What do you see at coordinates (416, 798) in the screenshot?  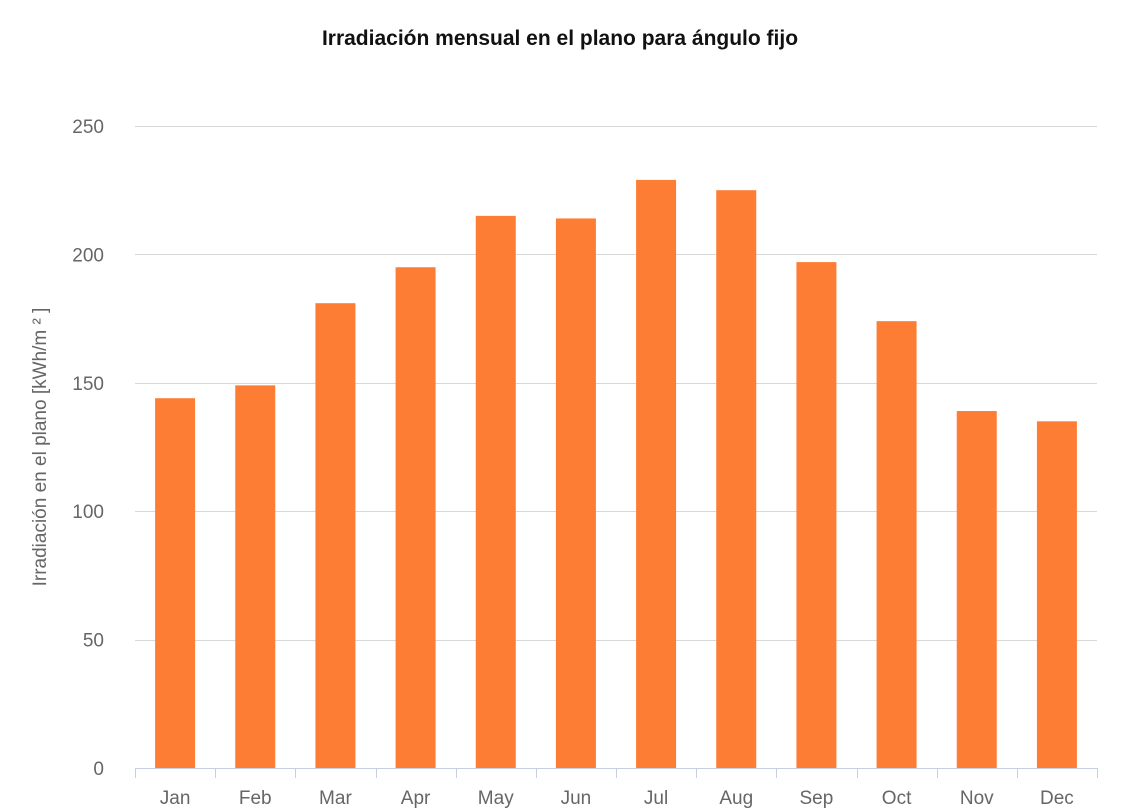 I see `x-tick-label: Apr` at bounding box center [416, 798].